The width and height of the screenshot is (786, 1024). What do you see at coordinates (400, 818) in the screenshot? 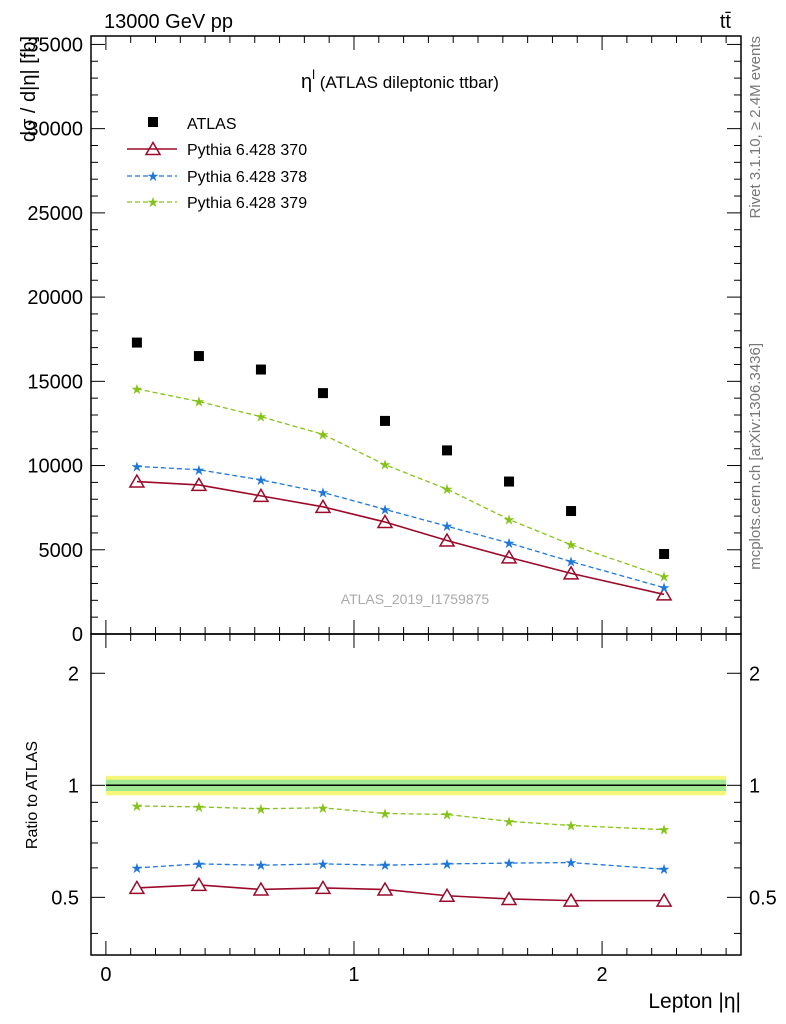
I see `ratio-line-pythia379` at bounding box center [400, 818].